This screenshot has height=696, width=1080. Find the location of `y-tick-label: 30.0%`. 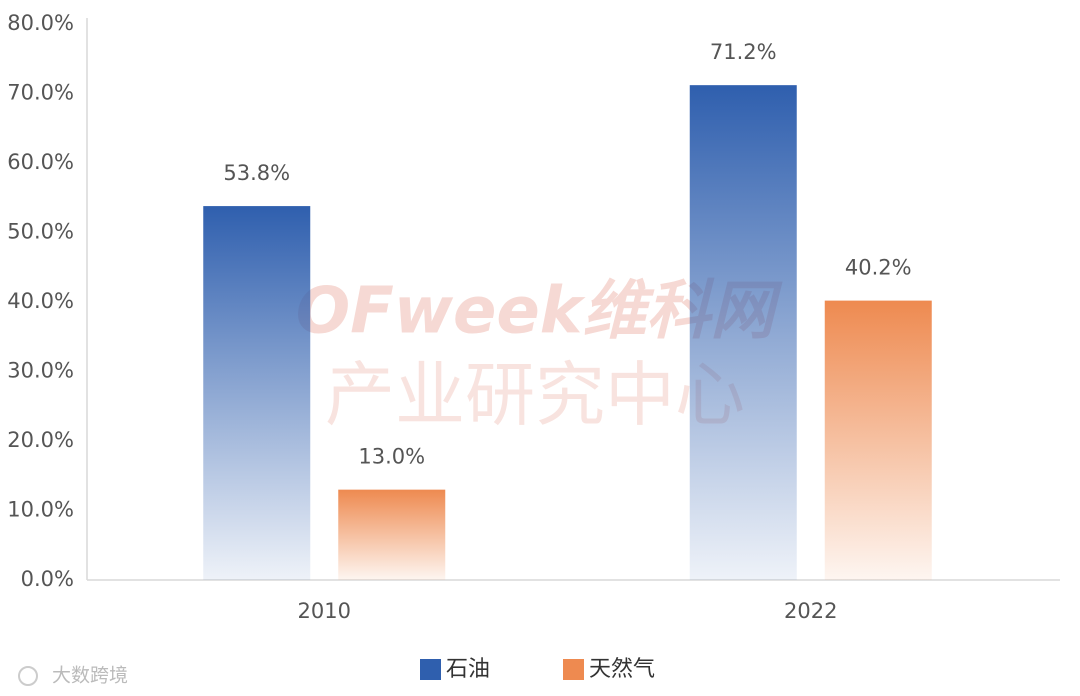

y-tick-label: 30.0% is located at coordinates (40, 371).